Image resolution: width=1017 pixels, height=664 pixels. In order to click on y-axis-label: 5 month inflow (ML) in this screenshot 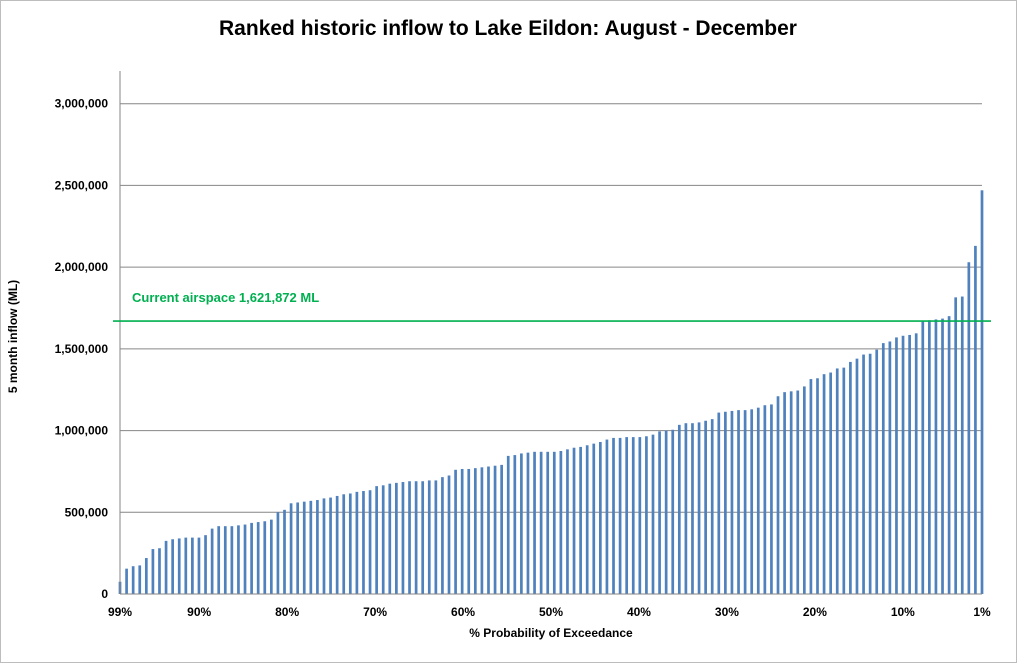, I will do `click(13, 336)`.